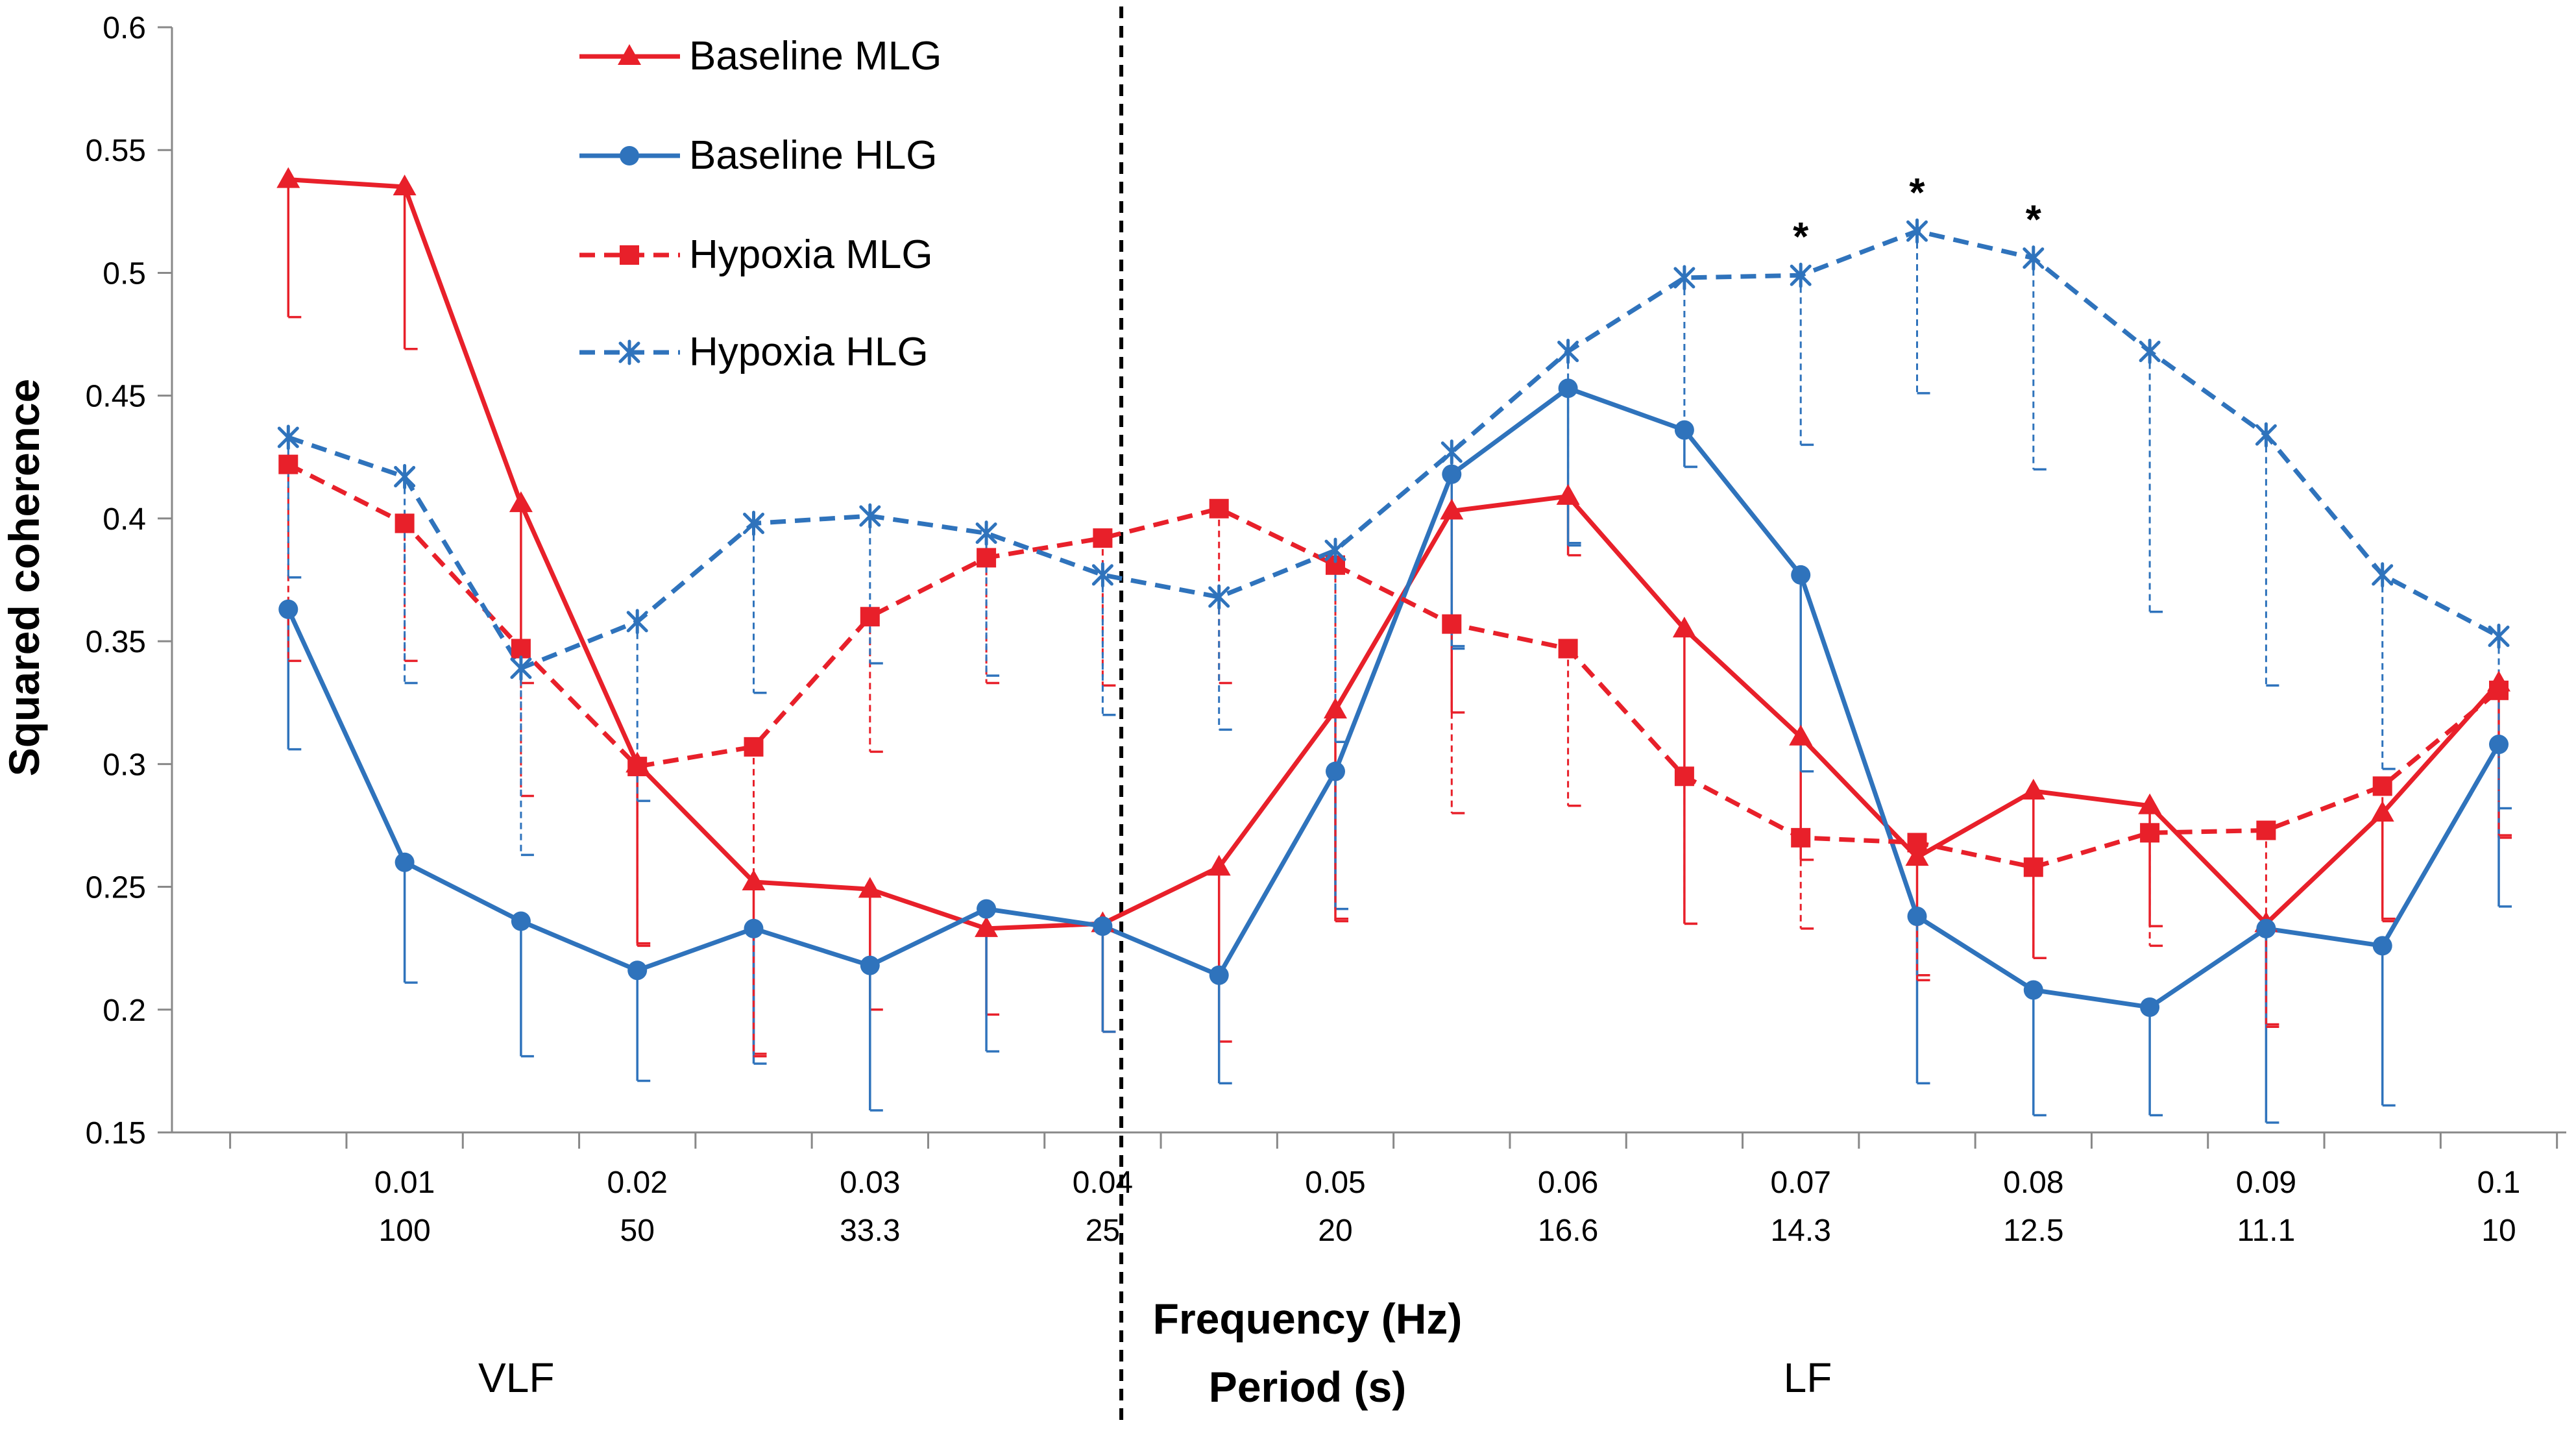  Describe the element at coordinates (629, 352) in the screenshot. I see `legend-marker-asterisk-icon` at that location.